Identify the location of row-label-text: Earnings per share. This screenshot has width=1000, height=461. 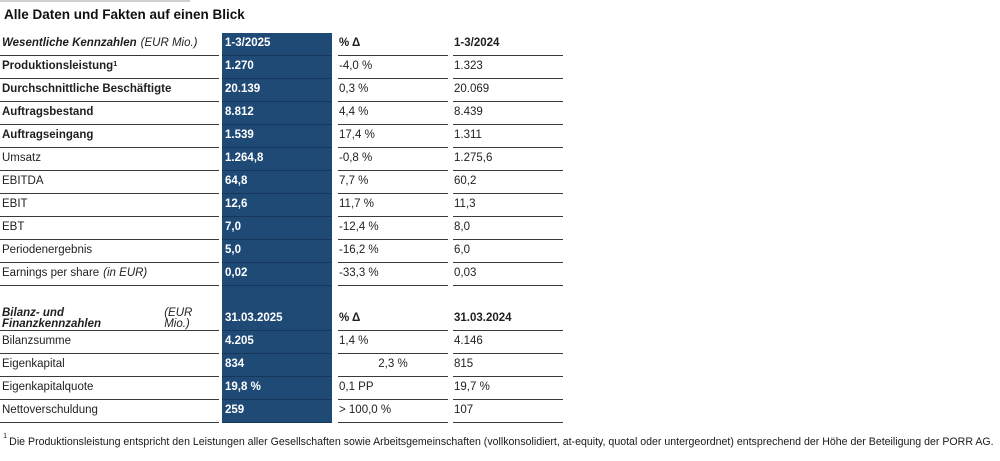
(51, 273).